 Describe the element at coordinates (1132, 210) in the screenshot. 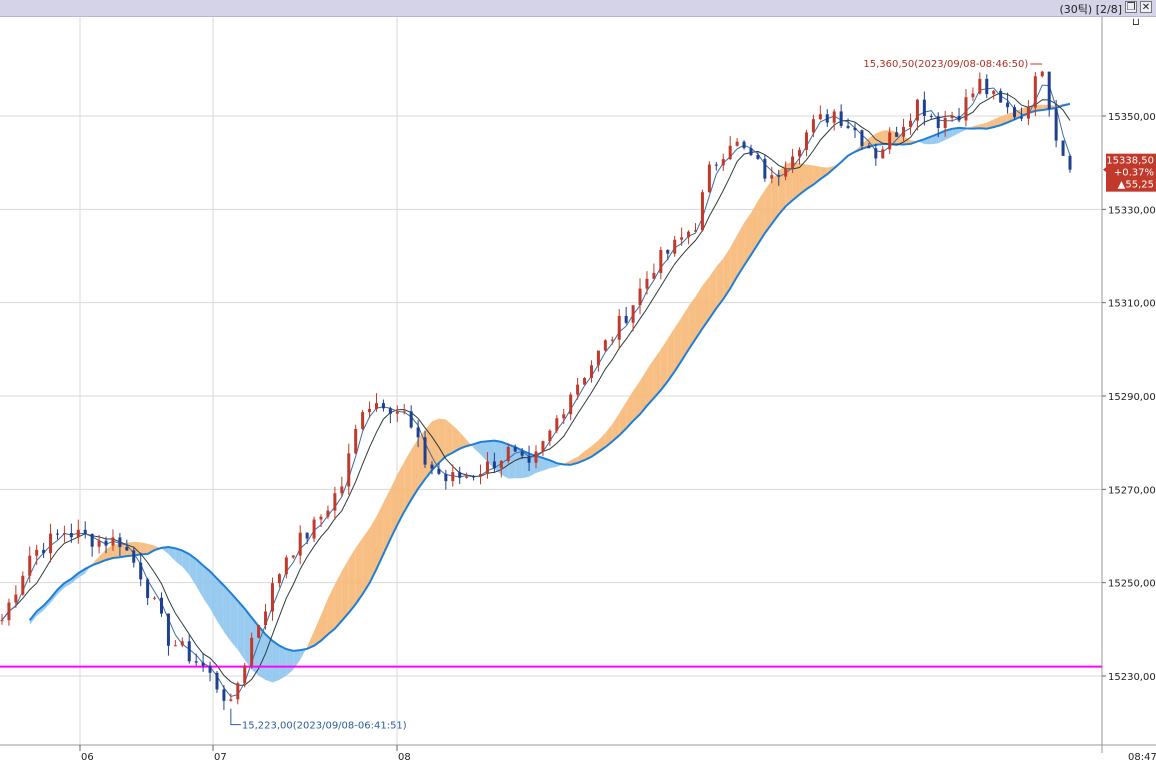

I see `y-tick-label: 15330,00` at that location.